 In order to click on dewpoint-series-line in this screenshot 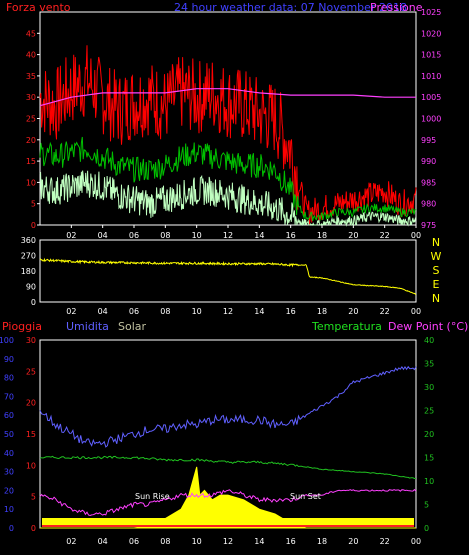, I will do `click(227, 467)`.